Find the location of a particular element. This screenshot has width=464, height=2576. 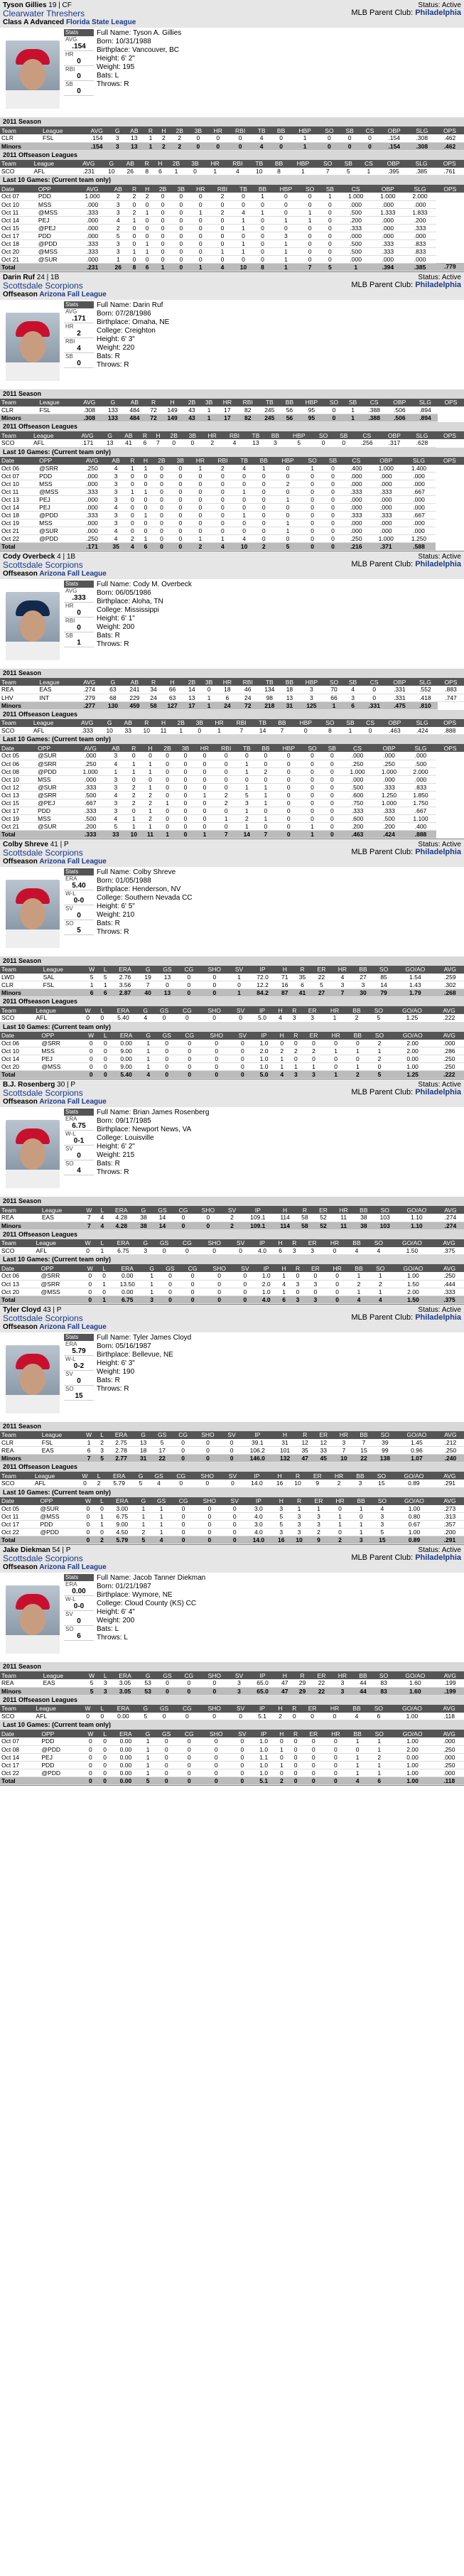

last-games-table-cell: 1.000 is located at coordinates (386, 538).